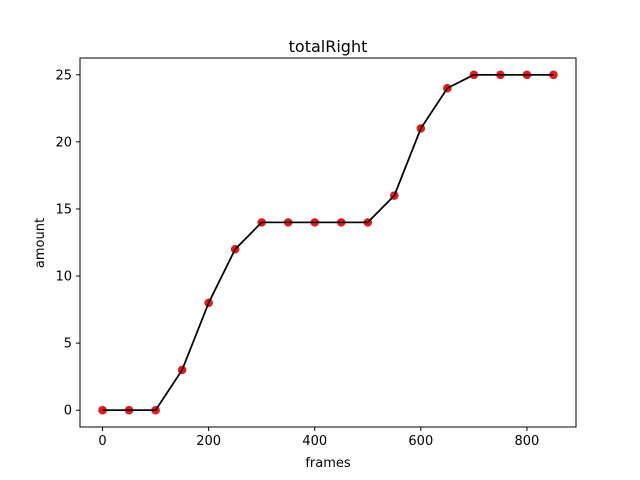 Image resolution: width=640 pixels, height=480 pixels. What do you see at coordinates (314, 441) in the screenshot?
I see `x-tick-label-400: 400` at bounding box center [314, 441].